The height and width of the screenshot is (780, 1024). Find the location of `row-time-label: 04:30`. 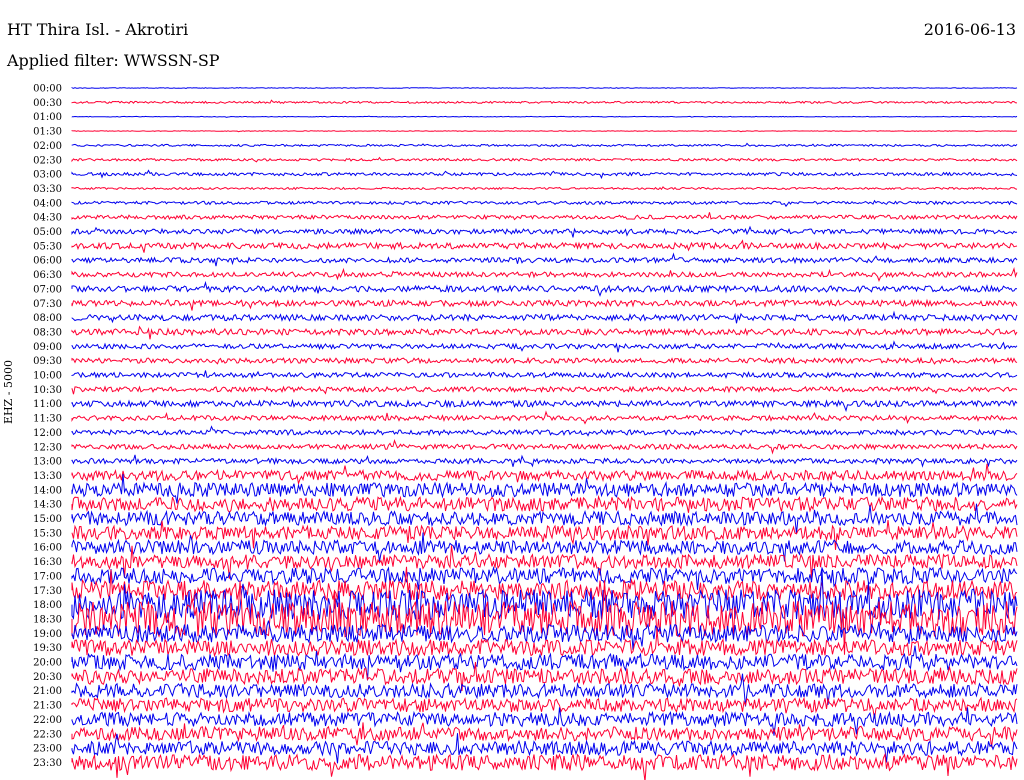

row-time-label: 04:30 is located at coordinates (47, 218).